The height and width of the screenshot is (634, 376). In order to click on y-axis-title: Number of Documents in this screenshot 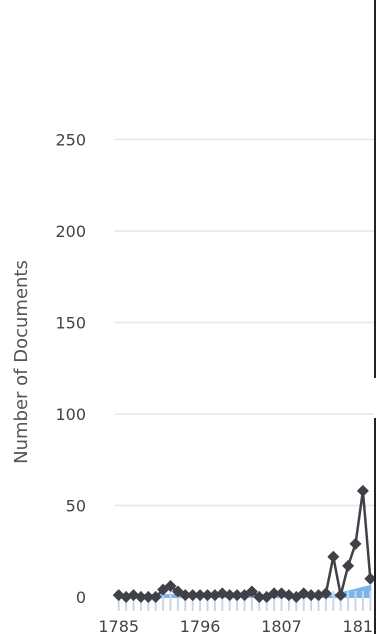, I will do `click(21, 362)`.